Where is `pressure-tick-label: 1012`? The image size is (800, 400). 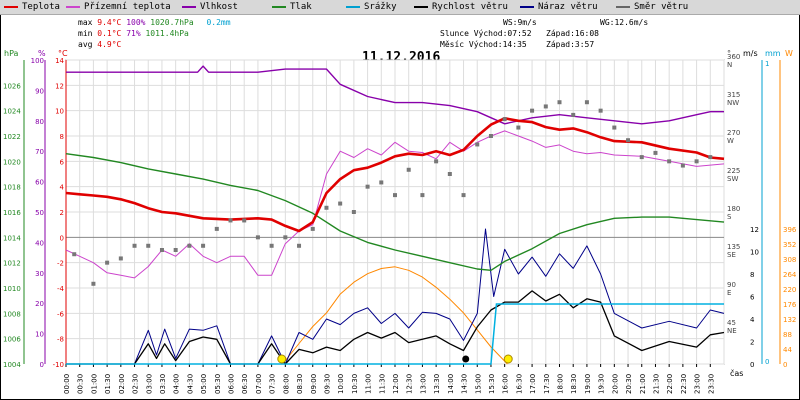
pressure-tick-label: 1012 is located at coordinates (12, 264).